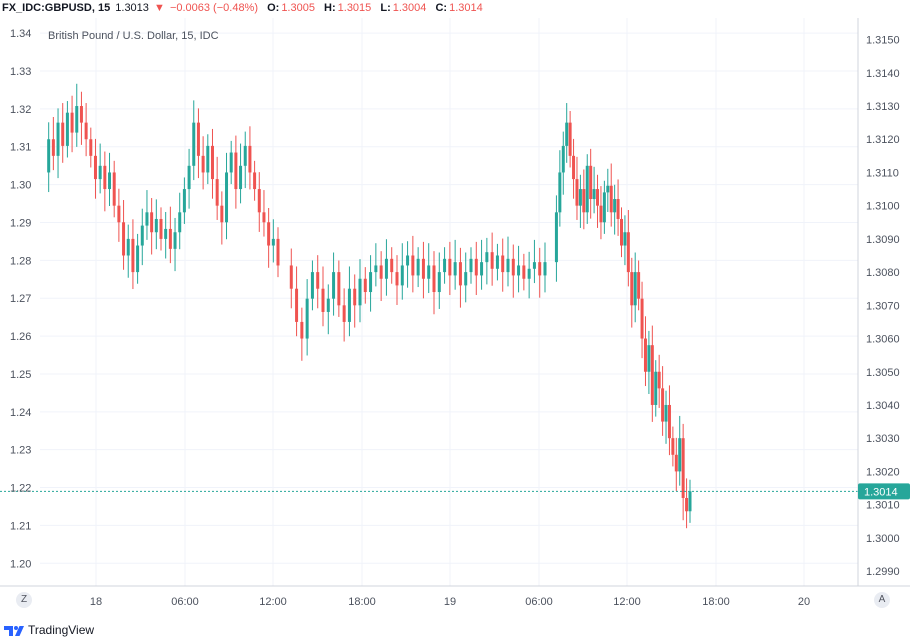 Image resolution: width=910 pixels, height=643 pixels. Describe the element at coordinates (330, 8) in the screenshot. I see `high-label: H:` at that location.